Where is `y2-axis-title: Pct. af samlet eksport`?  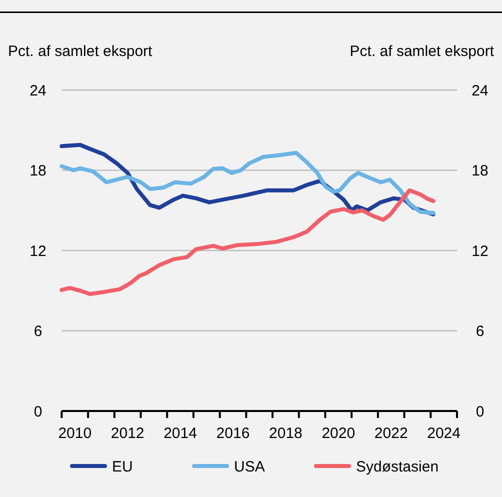 y2-axis-title: Pct. af samlet eksport is located at coordinates (422, 51).